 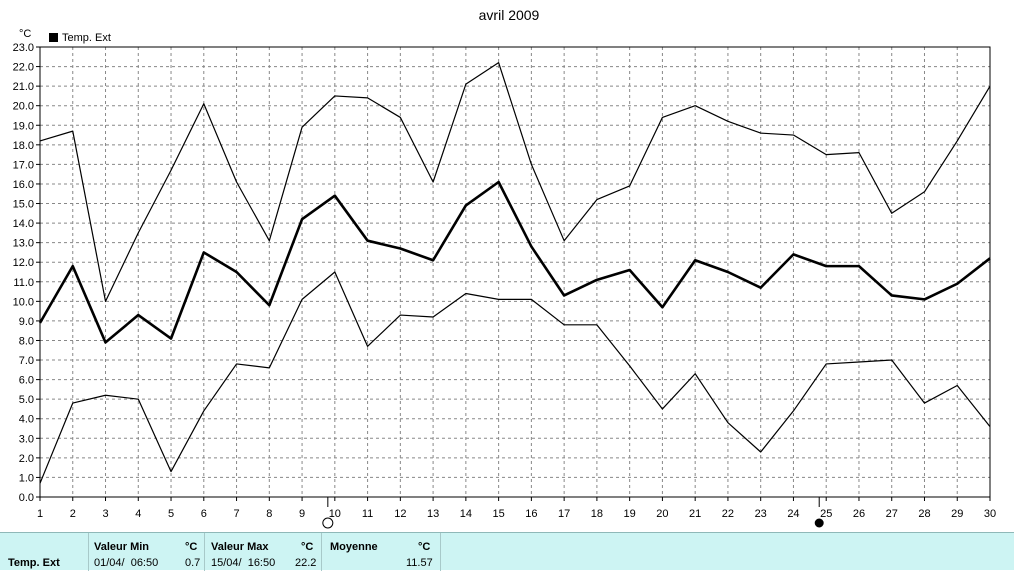 What do you see at coordinates (957, 514) in the screenshot?
I see `x-tick-label: 29` at bounding box center [957, 514].